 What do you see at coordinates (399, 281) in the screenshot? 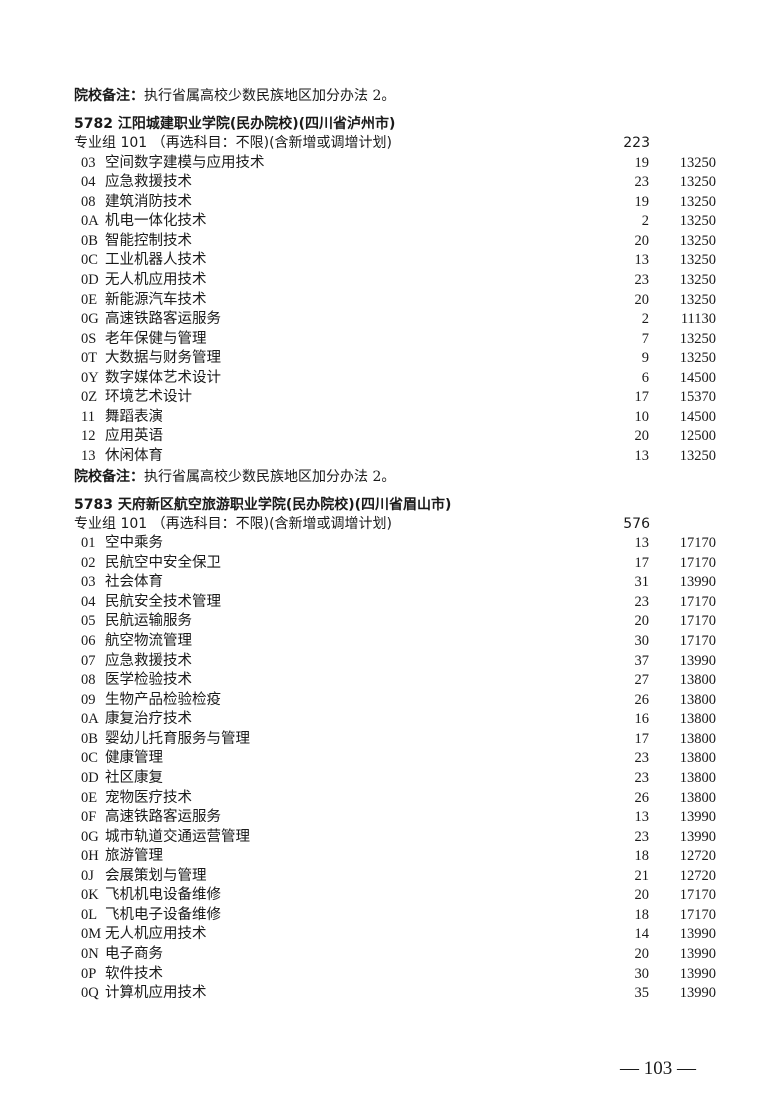
I see `major-row: 0D 无人机应用技术 23 13250` at bounding box center [399, 281].